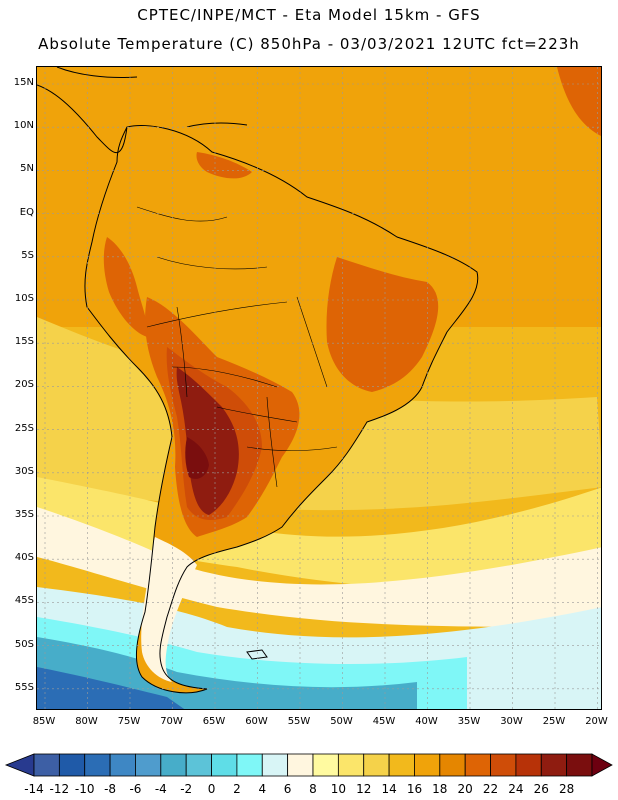  Describe the element at coordinates (414, 789) in the screenshot. I see `colorbar-tick-label: 16` at that location.